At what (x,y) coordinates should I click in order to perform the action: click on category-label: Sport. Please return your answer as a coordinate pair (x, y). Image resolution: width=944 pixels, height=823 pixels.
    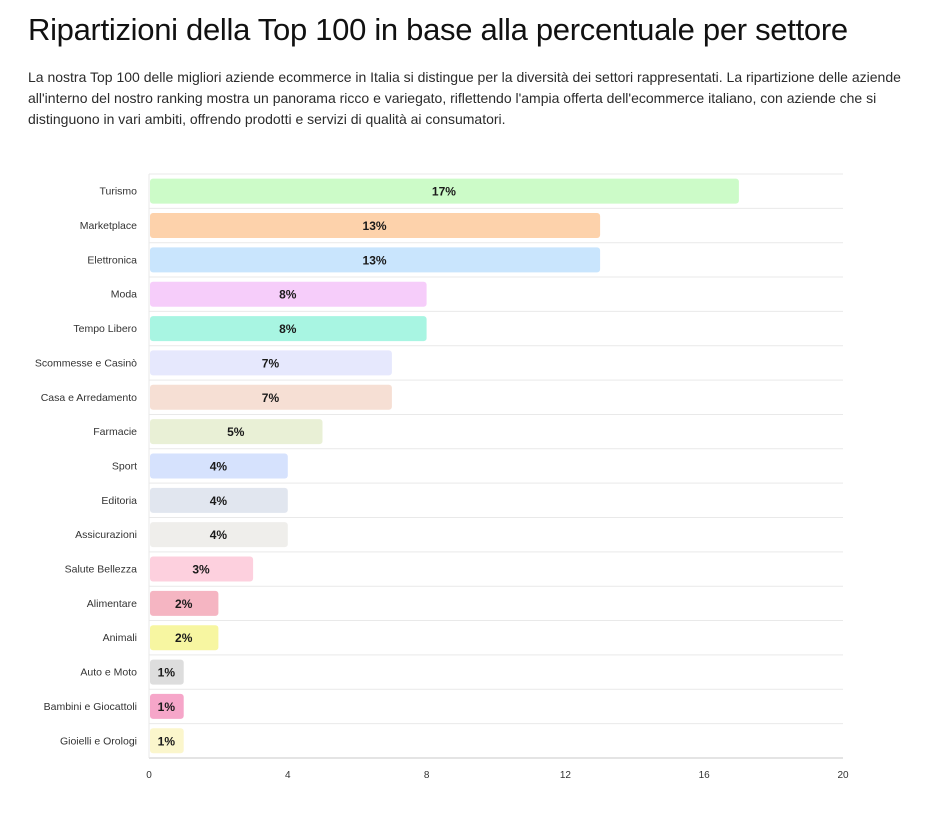
    Looking at the image, I should click on (124, 466).